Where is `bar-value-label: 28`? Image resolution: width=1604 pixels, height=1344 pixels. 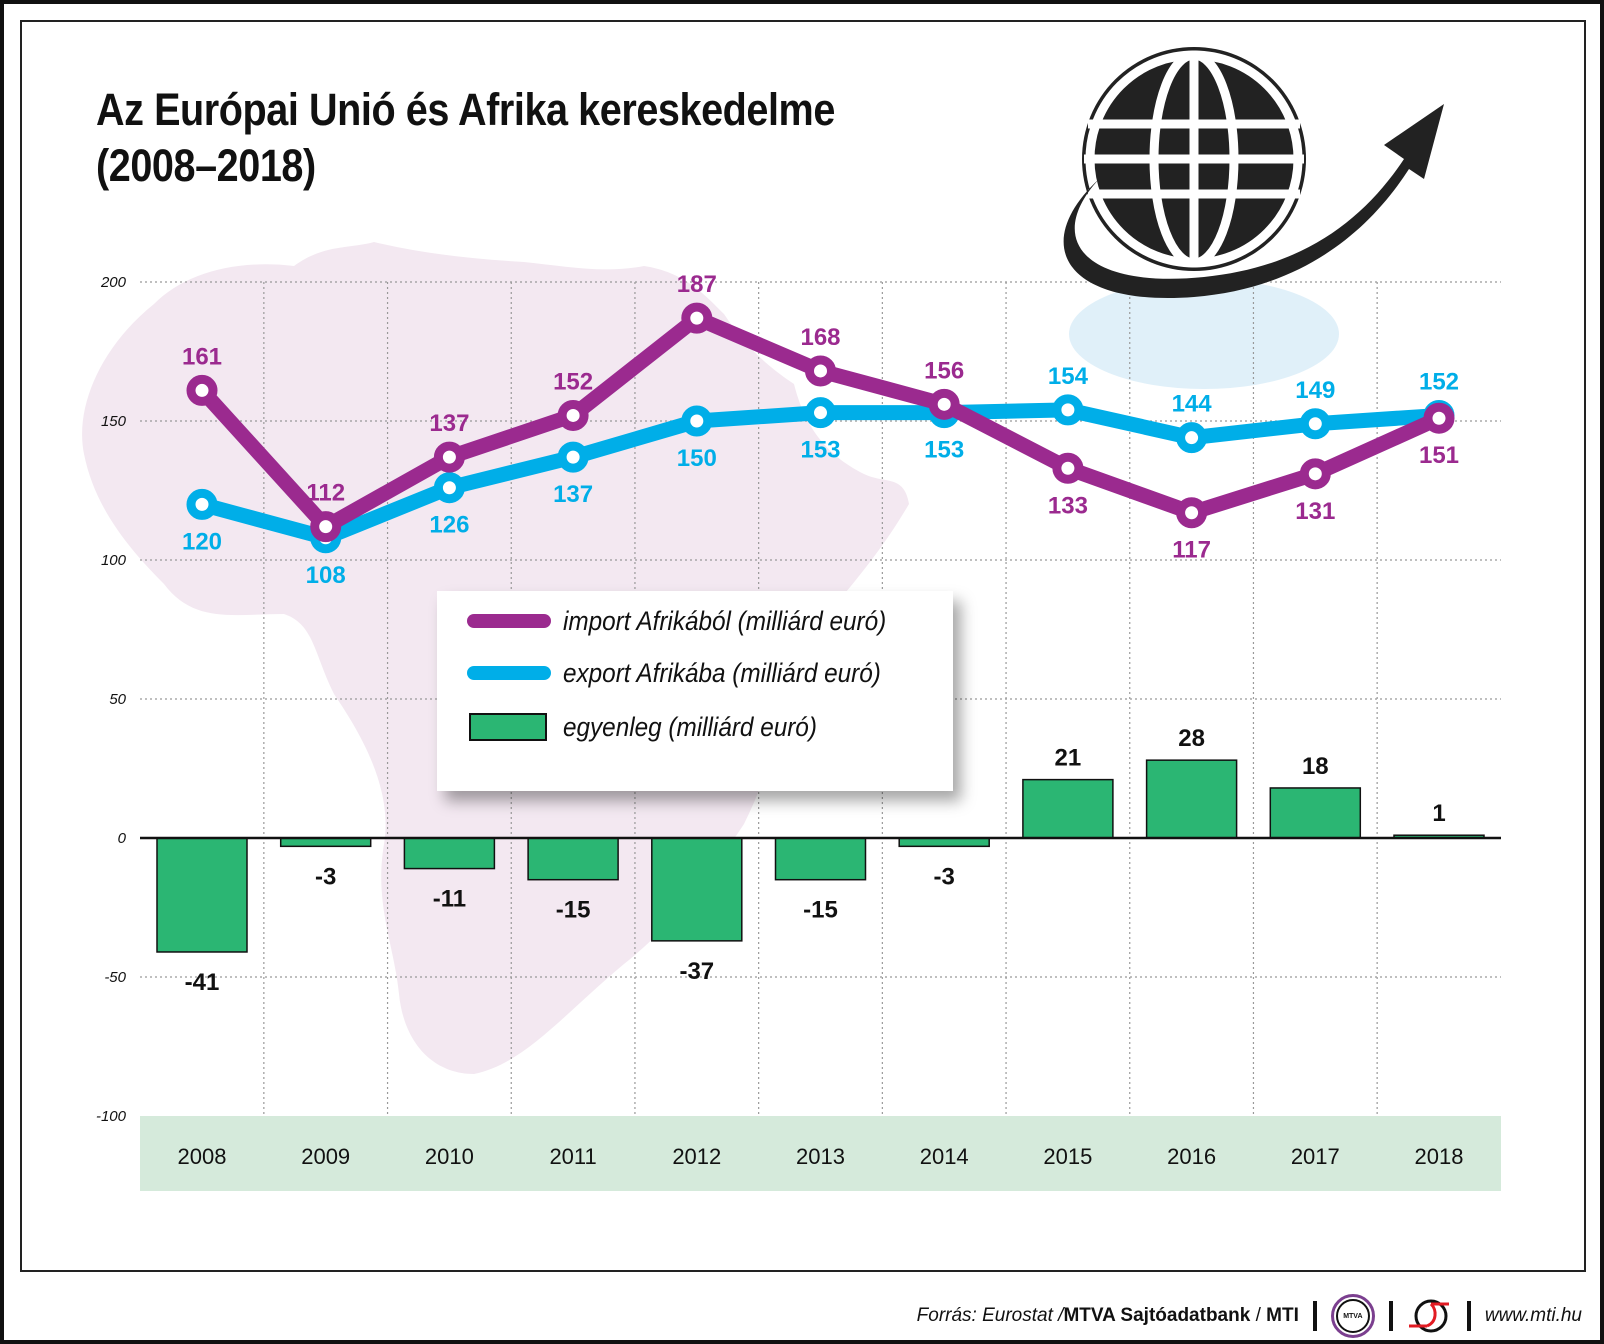 bar-value-label: 28 is located at coordinates (1191, 738).